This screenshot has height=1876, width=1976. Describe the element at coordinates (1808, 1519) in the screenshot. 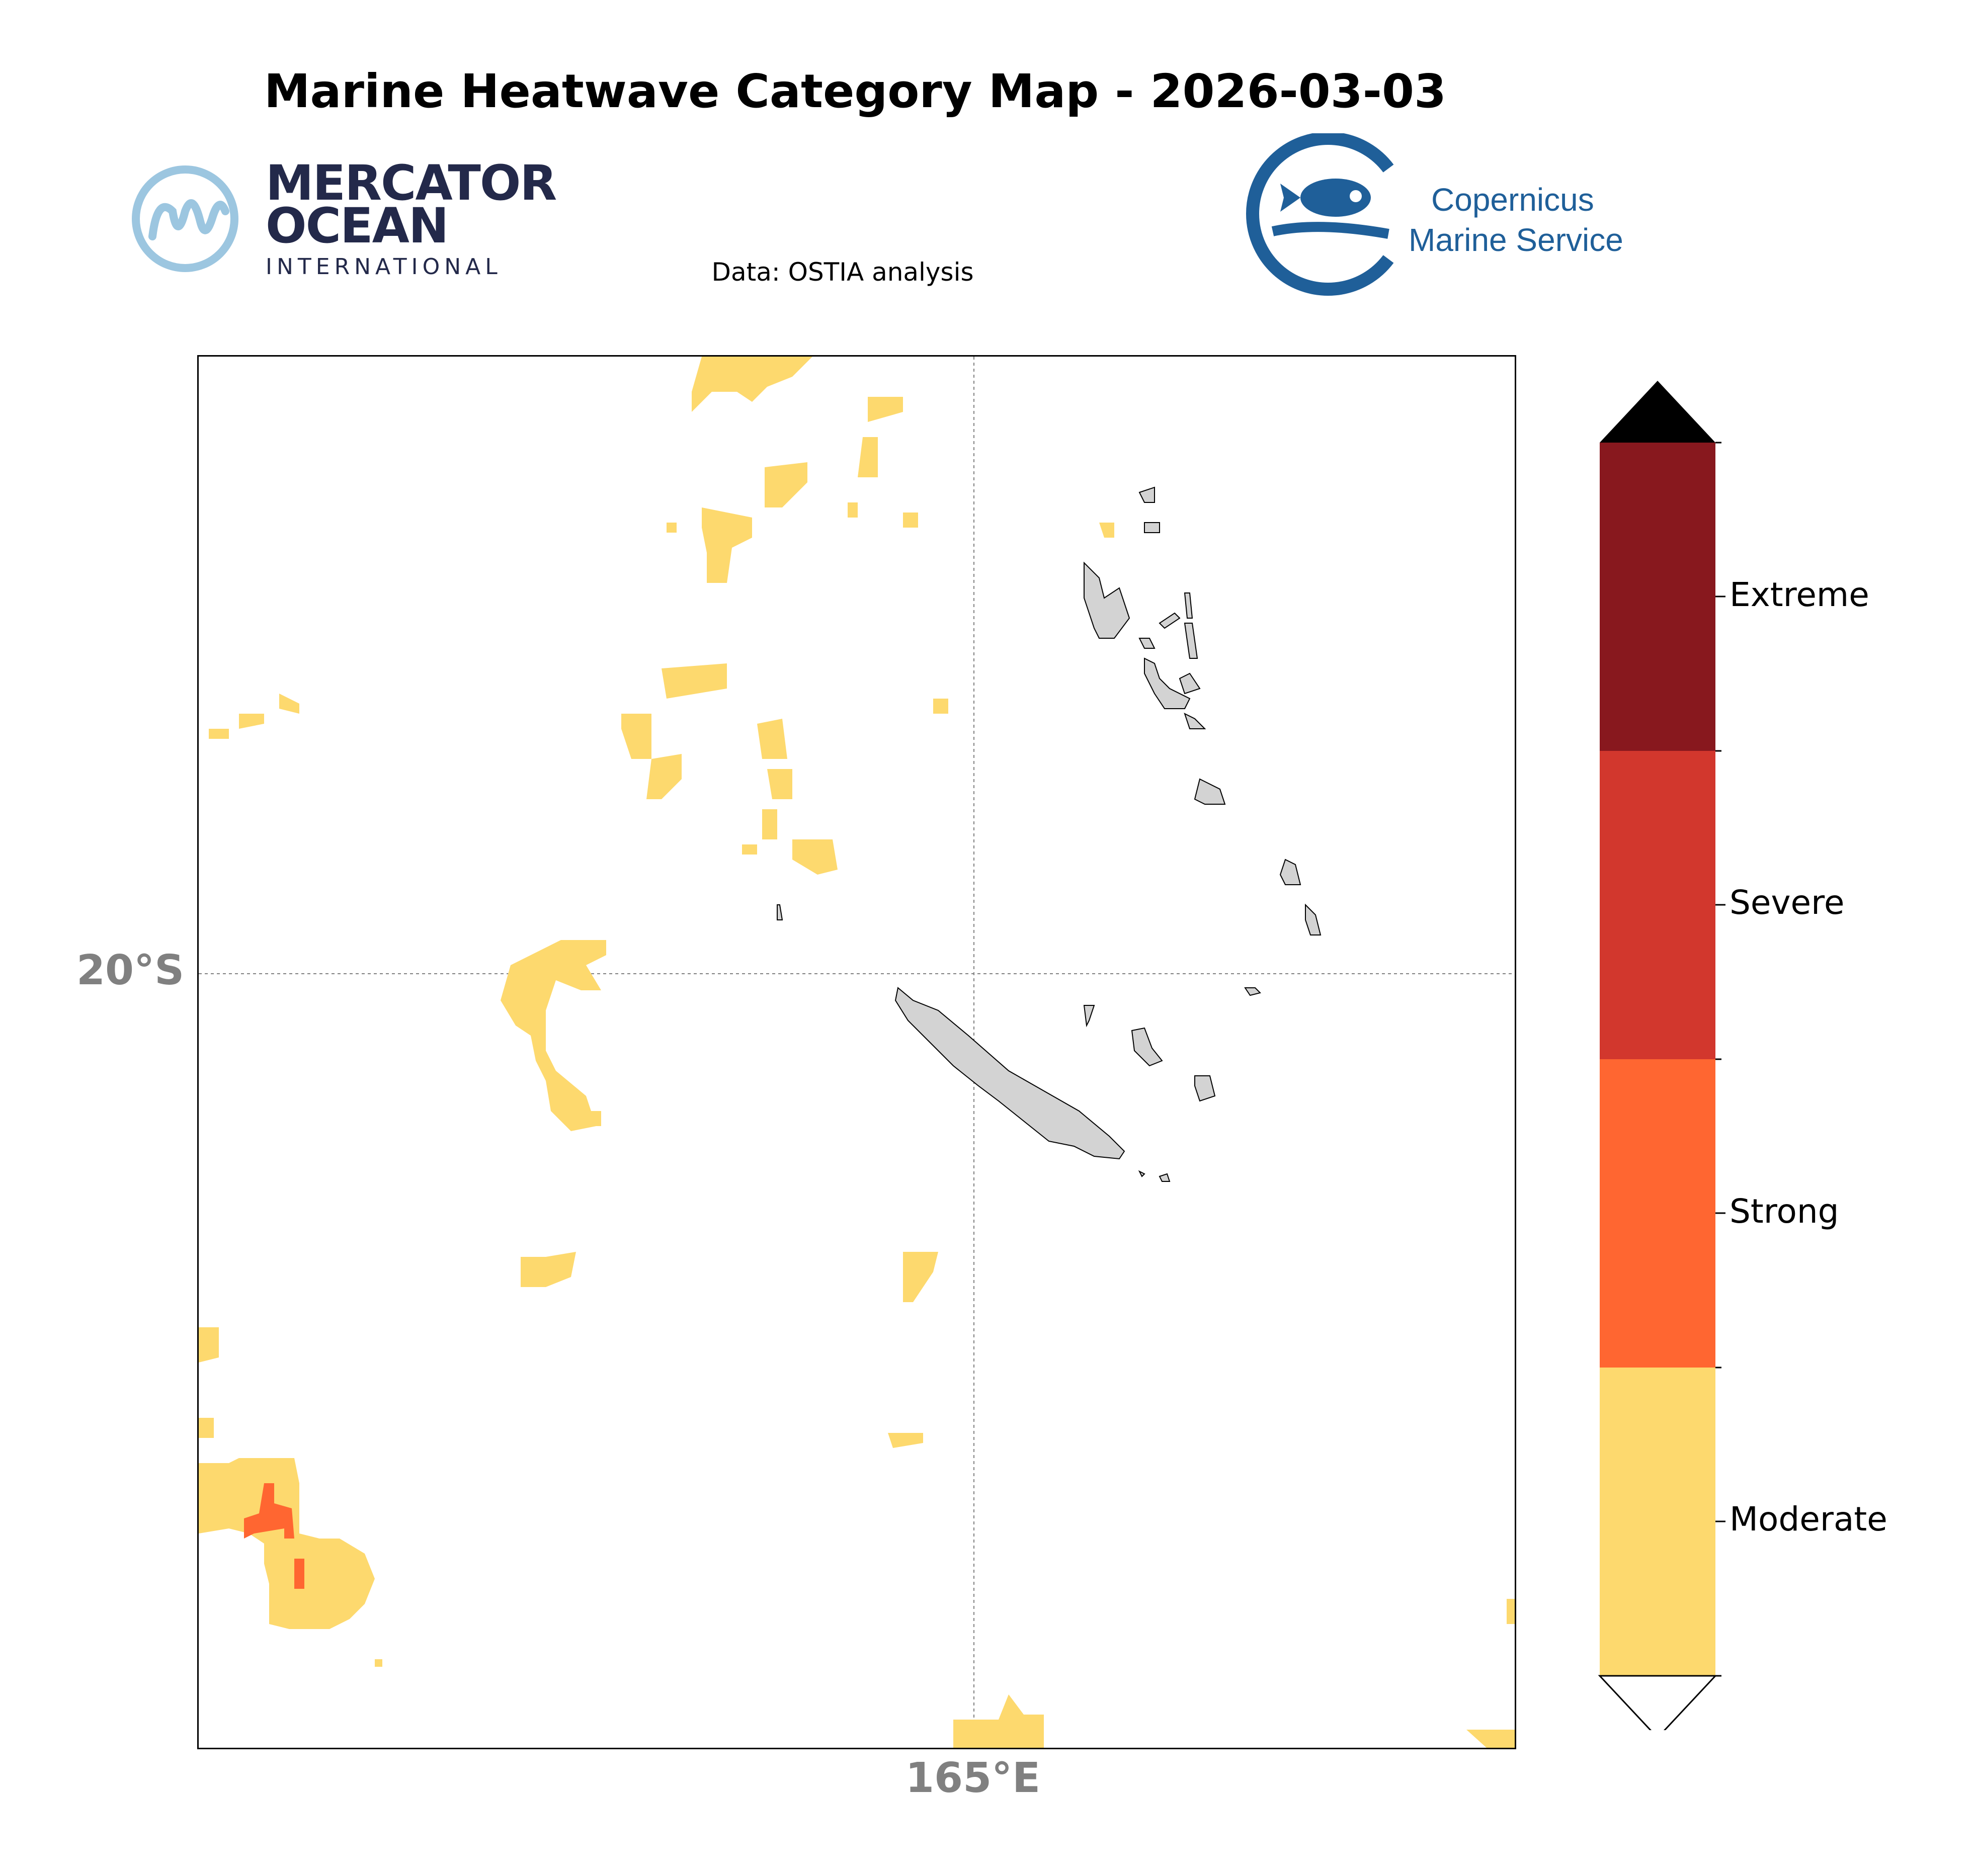

I see `colorbar-label-moderate: Moderate` at that location.